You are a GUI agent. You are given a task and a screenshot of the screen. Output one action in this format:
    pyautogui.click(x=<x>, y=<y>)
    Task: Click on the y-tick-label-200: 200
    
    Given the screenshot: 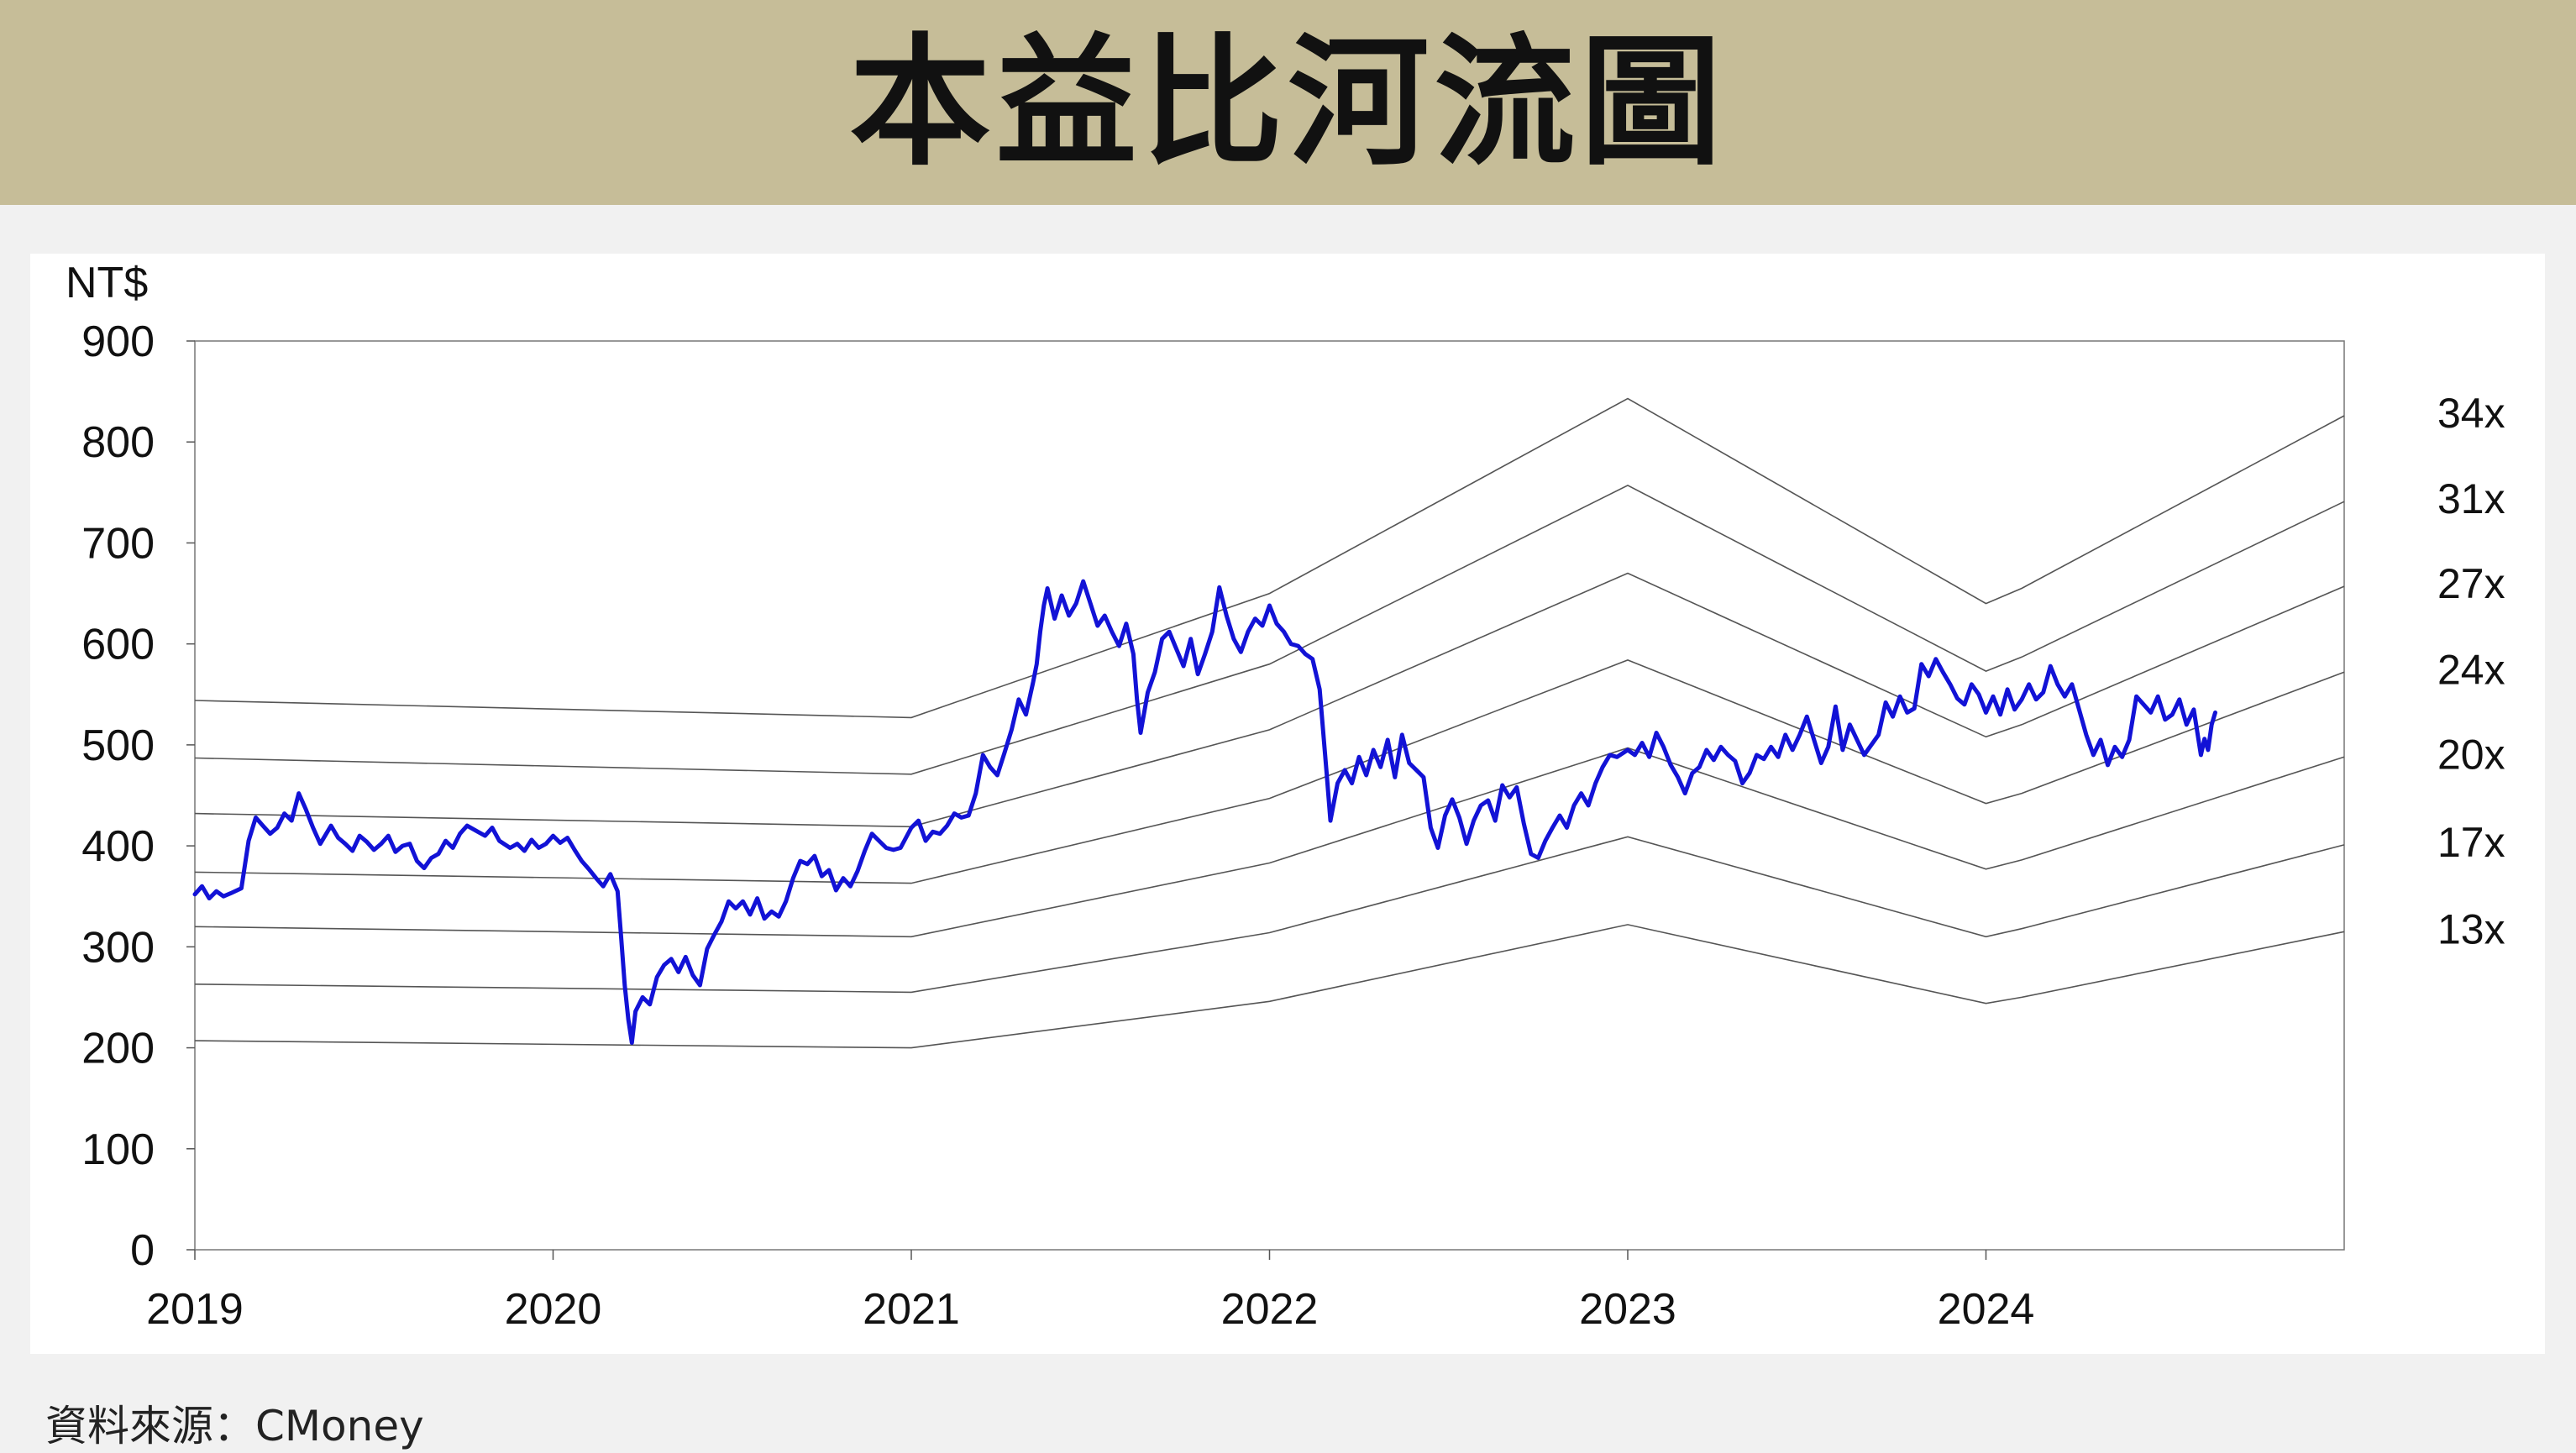 What is the action you would take?
    pyautogui.click(x=118, y=1049)
    